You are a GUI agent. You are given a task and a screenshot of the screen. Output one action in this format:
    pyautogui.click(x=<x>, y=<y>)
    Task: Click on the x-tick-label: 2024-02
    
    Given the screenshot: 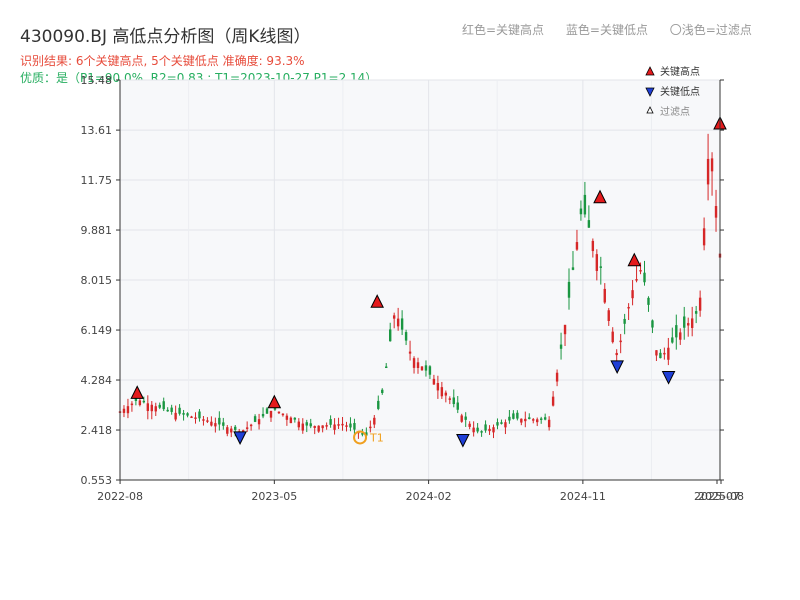 What is the action you would take?
    pyautogui.click(x=429, y=496)
    